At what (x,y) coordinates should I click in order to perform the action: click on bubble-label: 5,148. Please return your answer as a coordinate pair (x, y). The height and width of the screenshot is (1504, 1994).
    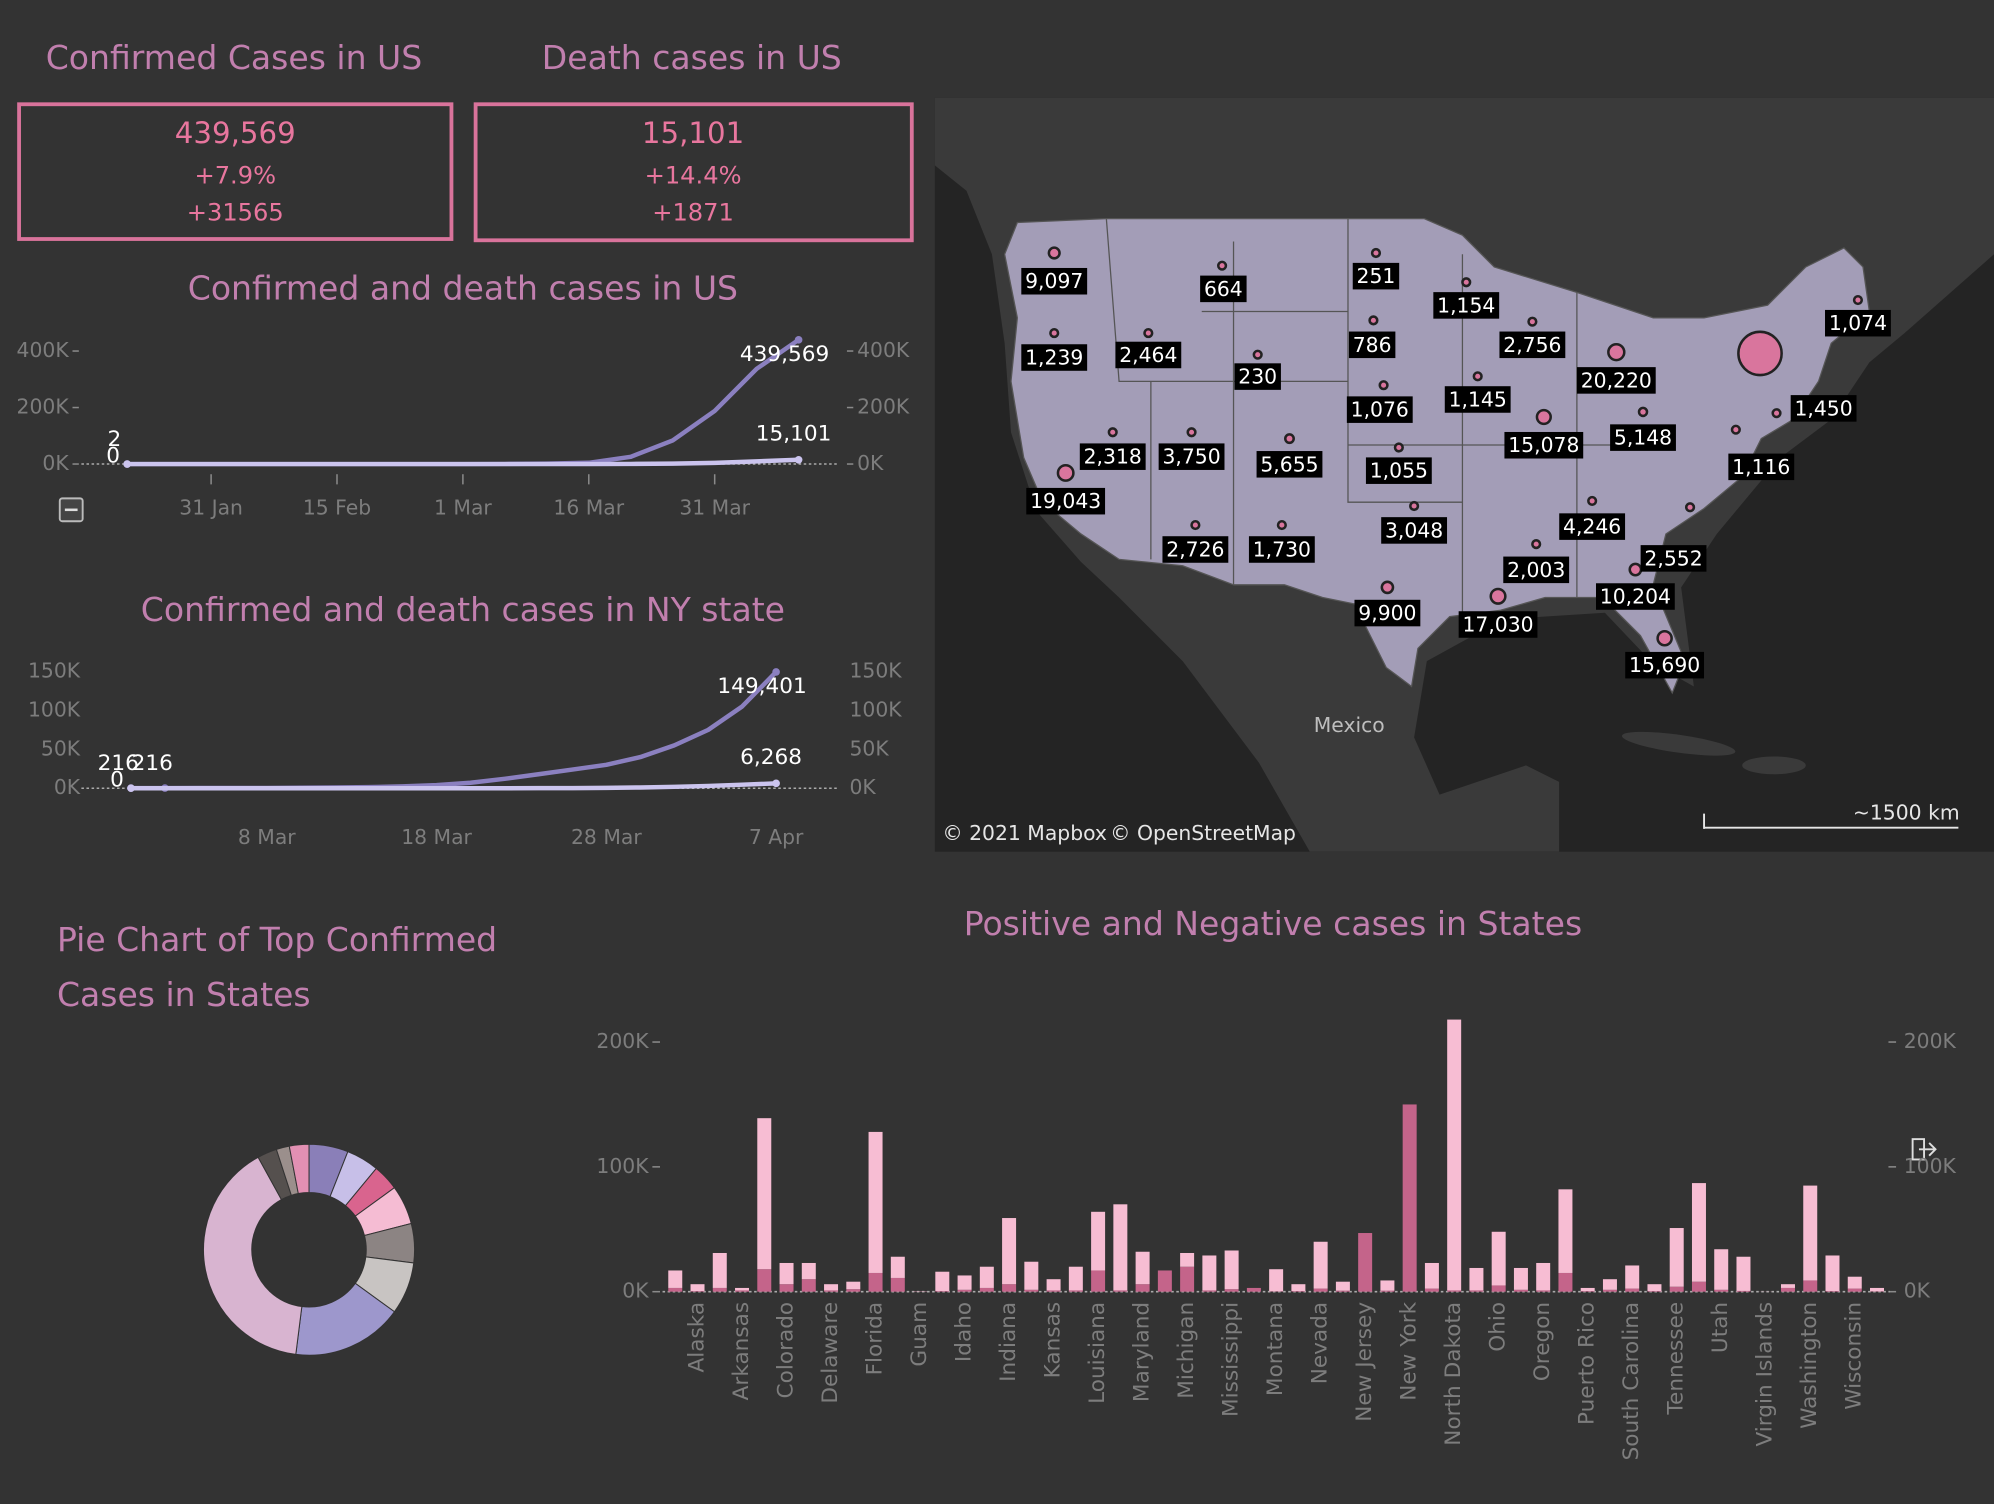
    Looking at the image, I should click on (1643, 438).